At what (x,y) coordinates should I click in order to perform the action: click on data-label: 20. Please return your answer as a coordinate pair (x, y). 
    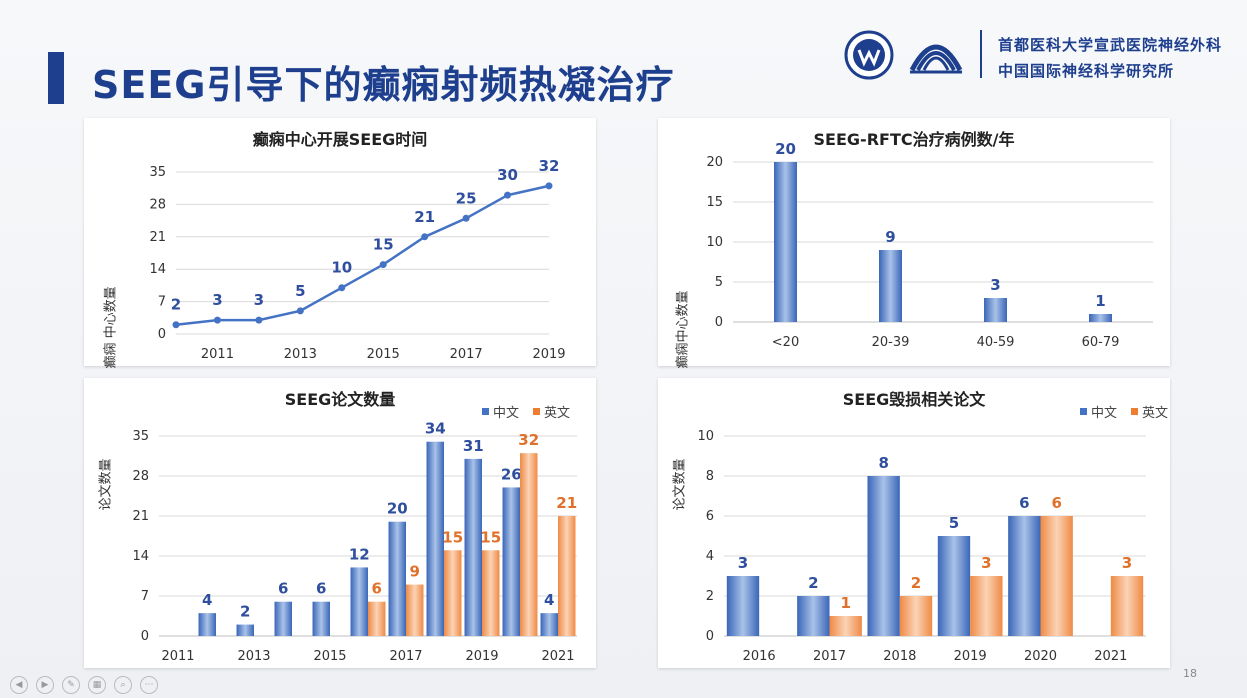
    Looking at the image, I should click on (785, 149).